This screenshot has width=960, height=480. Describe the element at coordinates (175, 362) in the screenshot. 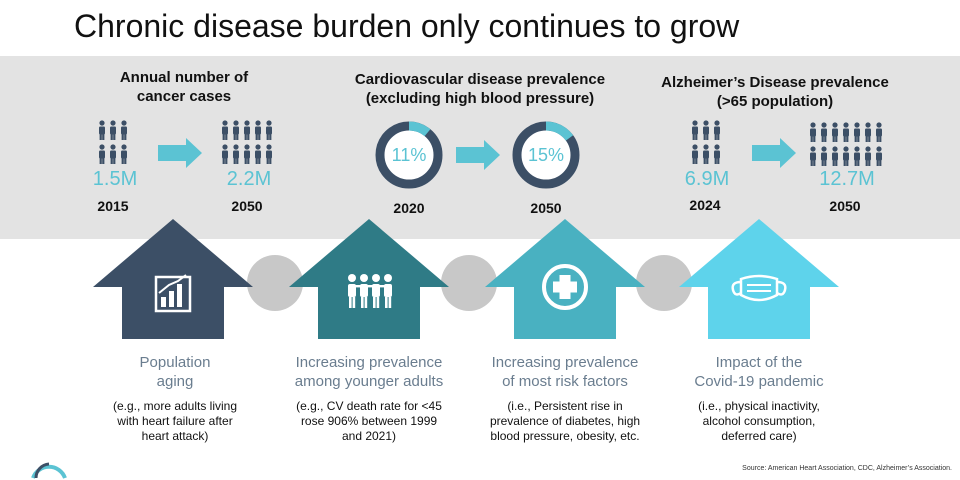

I see `driver-label-line: Population` at that location.